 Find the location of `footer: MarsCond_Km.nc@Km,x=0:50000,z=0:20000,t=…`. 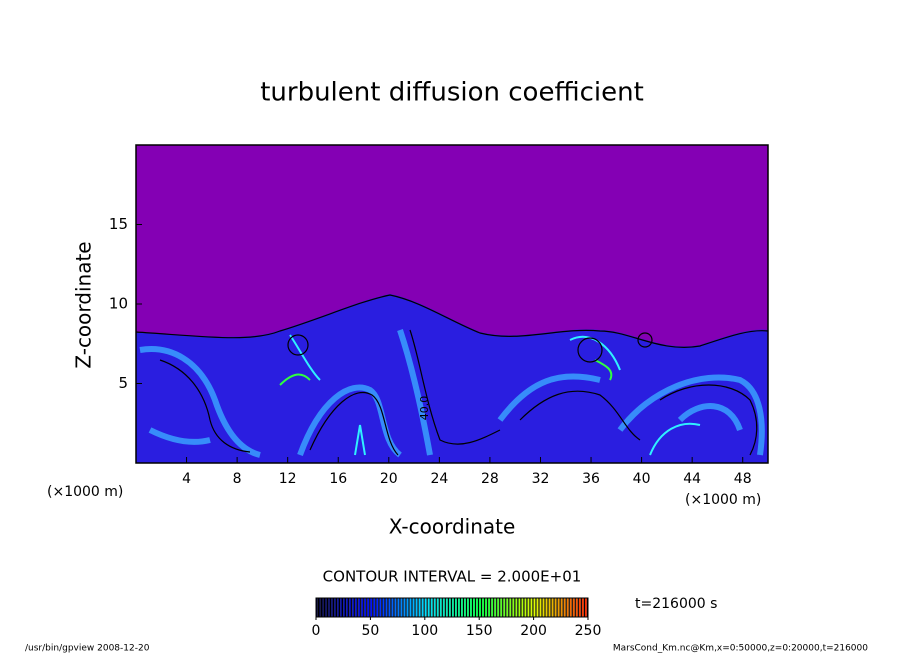

footer: MarsCond_Km.nc@Km,x=0:50000,z=0:20000,t=… is located at coordinates (740, 649).